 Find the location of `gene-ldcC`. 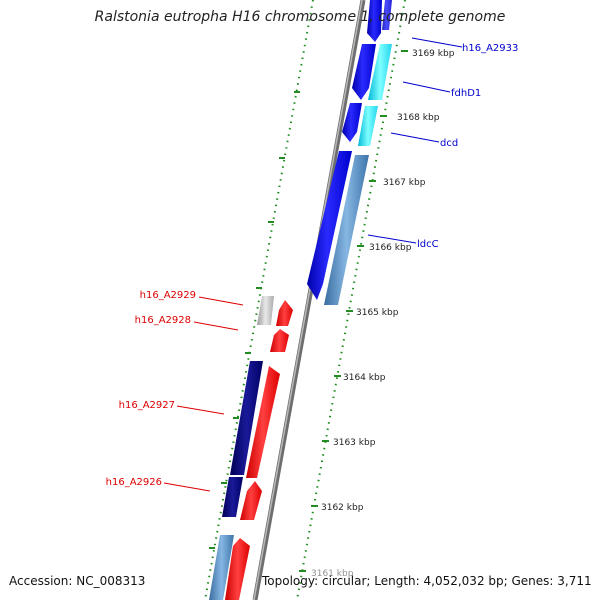

gene-ldcC is located at coordinates (346, 230).